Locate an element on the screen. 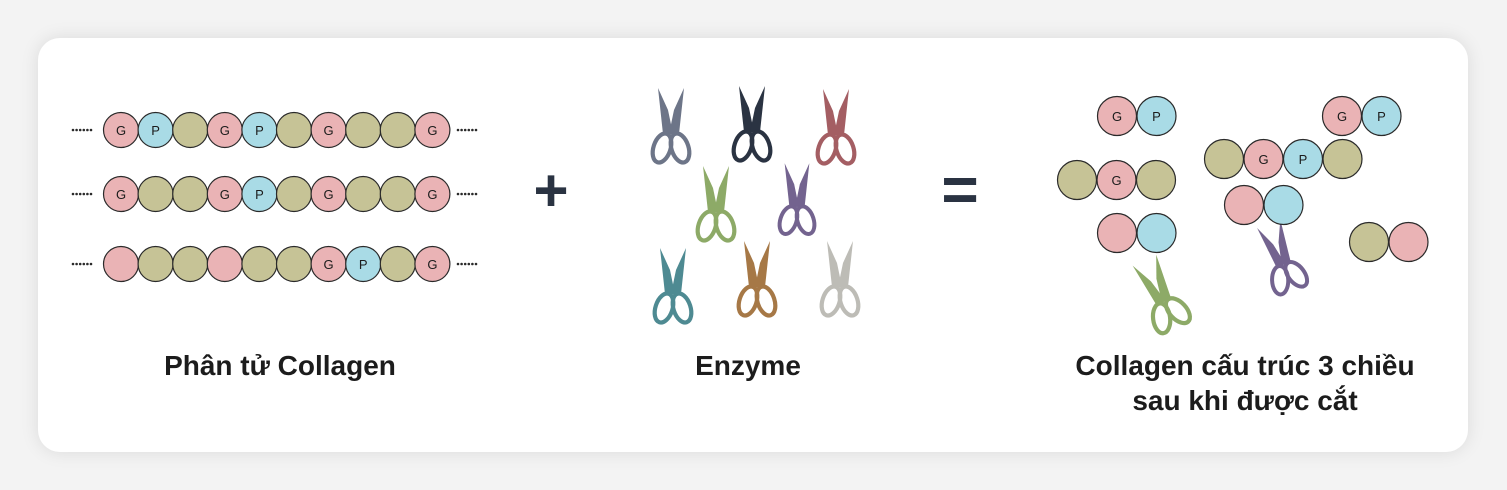 The image size is (1507, 490). caption-cut-collagen-line2: sau khi được cắt is located at coordinates (1245, 400).